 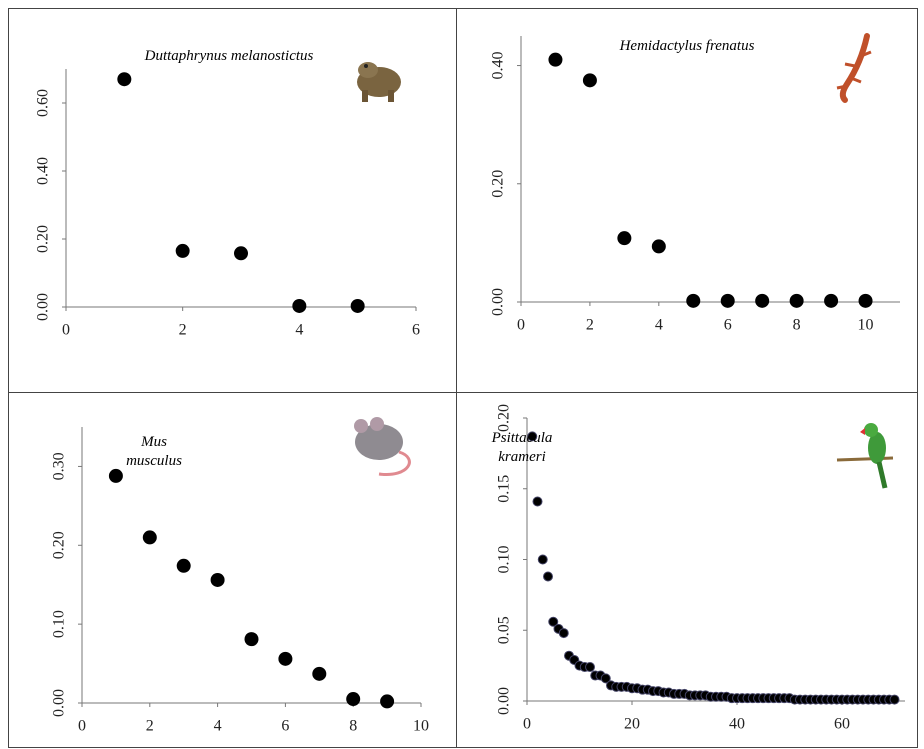 What do you see at coordinates (229, 56) in the screenshot?
I see `chart-title: Duttaphrynus melanostictus` at bounding box center [229, 56].